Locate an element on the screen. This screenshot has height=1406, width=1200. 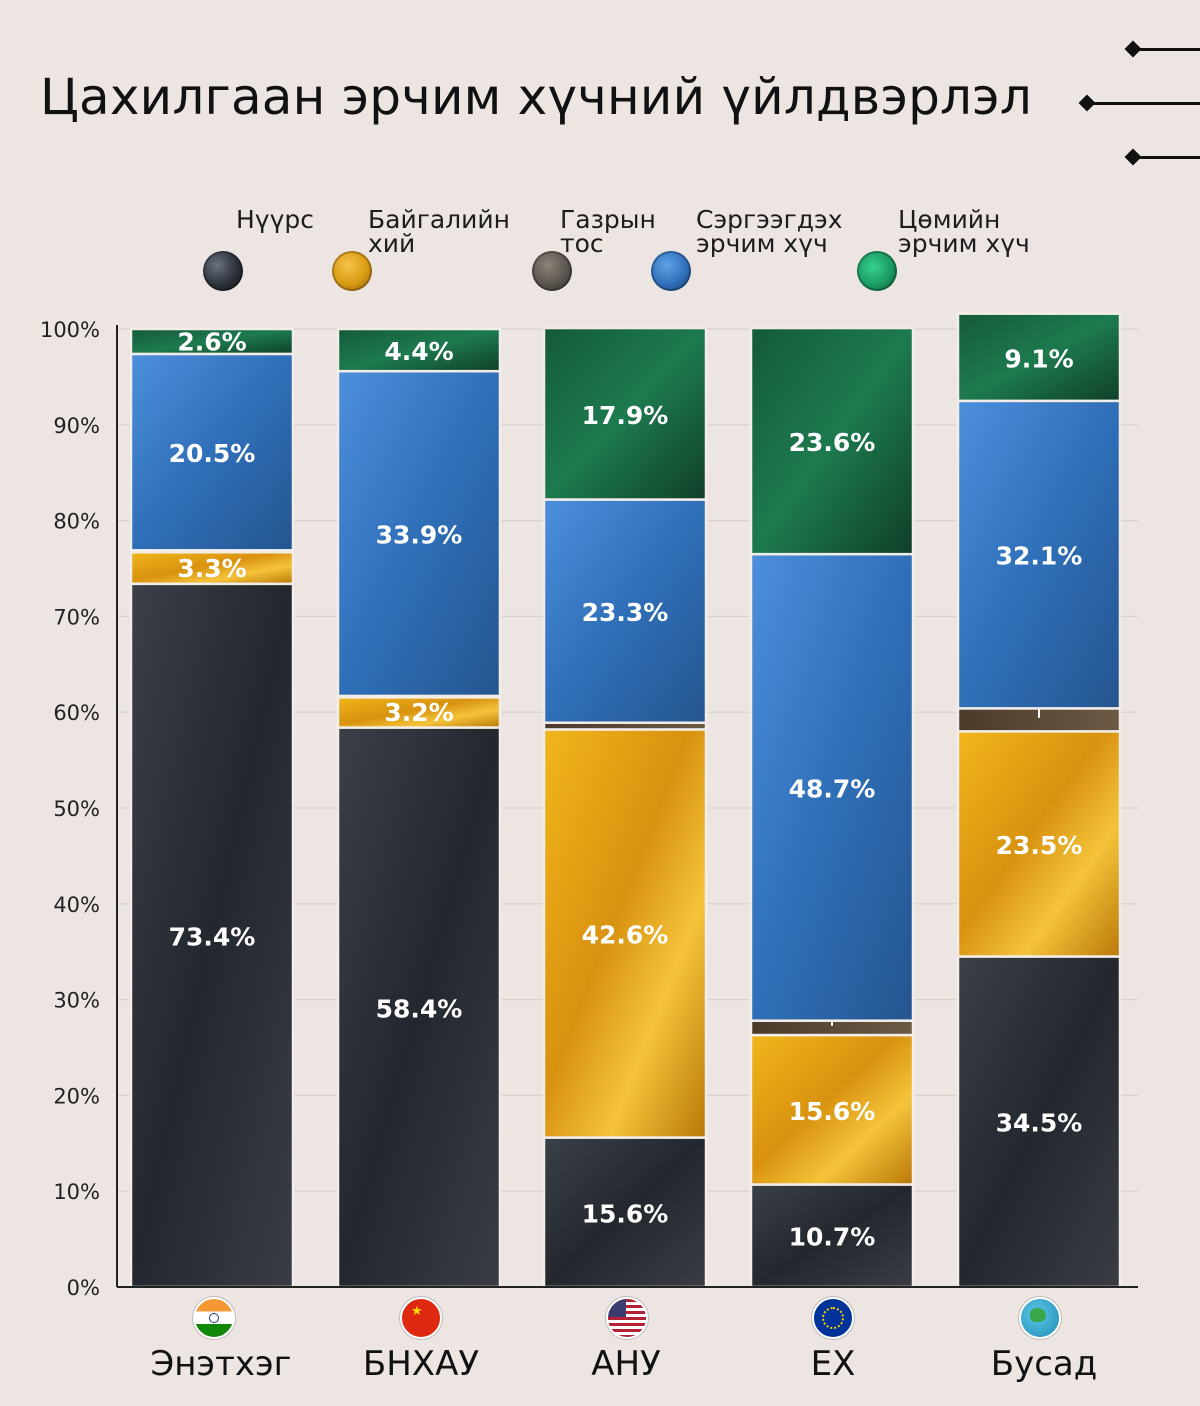
y-tick-label: 60% is located at coordinates (76, 713).